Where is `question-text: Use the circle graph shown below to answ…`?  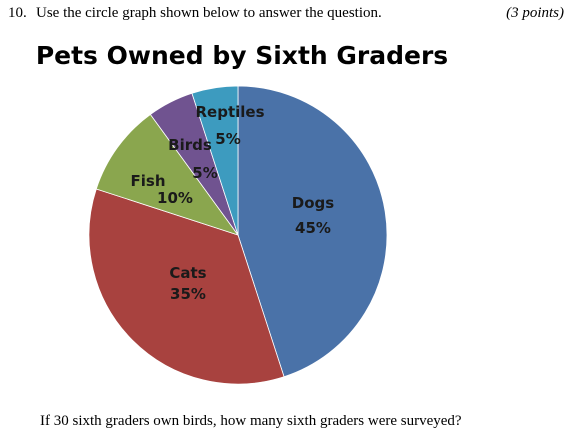 question-text: Use the circle graph shown below to answ… is located at coordinates (209, 13).